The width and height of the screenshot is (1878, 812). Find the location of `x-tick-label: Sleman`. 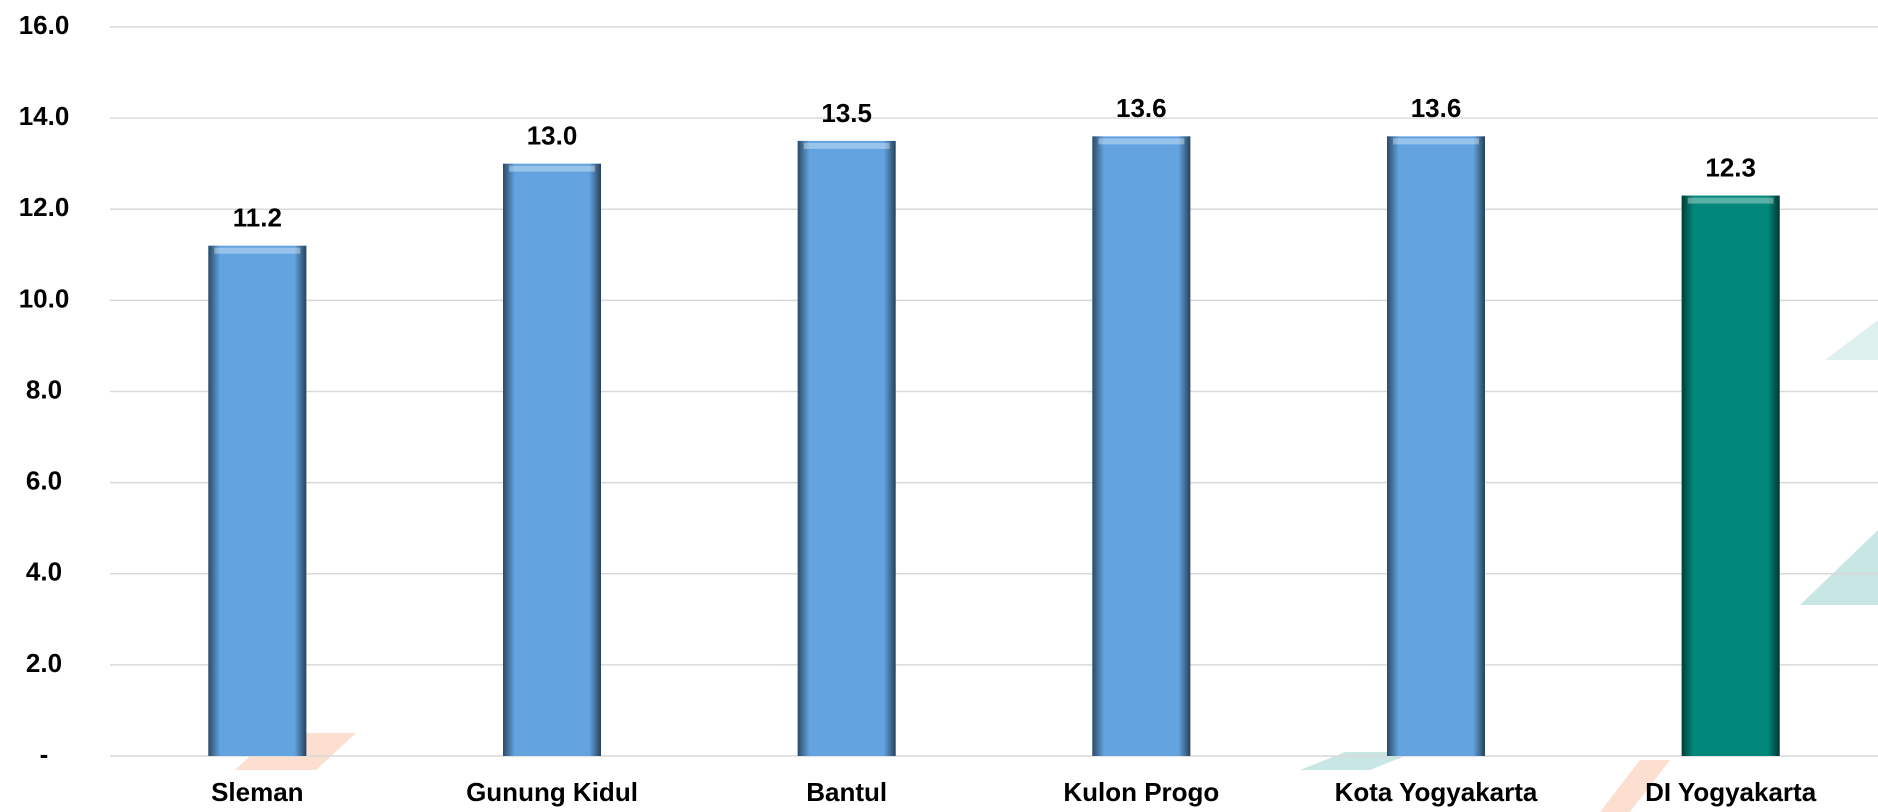

x-tick-label: Sleman is located at coordinates (257, 792).